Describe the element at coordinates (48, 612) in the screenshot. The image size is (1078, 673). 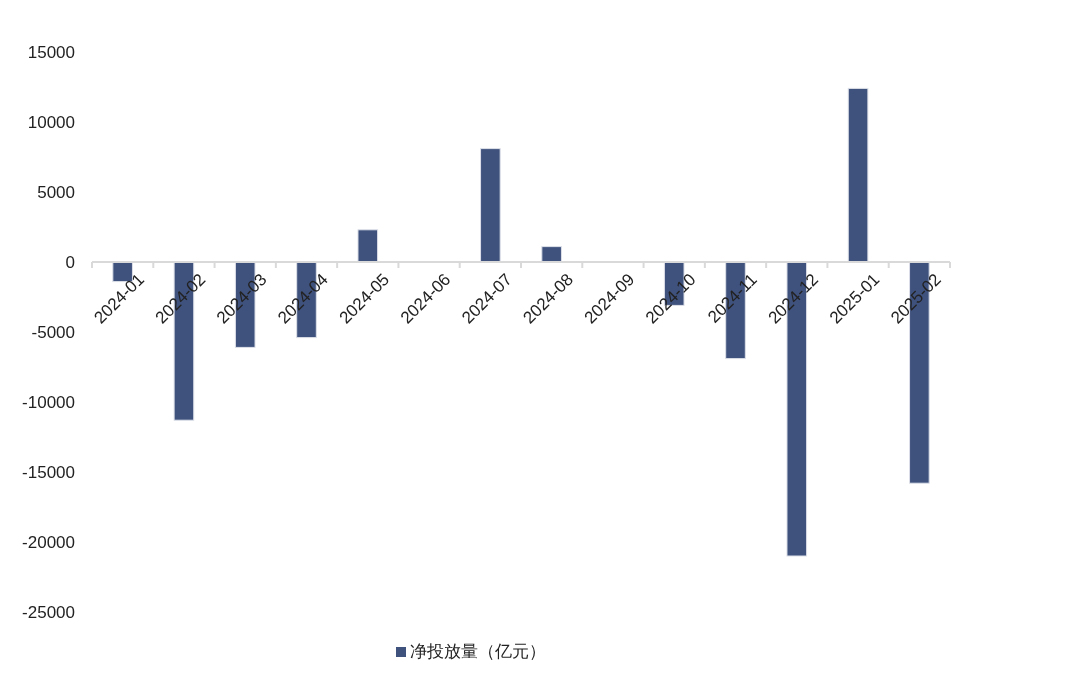
I see `y-tick-label: -25000` at that location.